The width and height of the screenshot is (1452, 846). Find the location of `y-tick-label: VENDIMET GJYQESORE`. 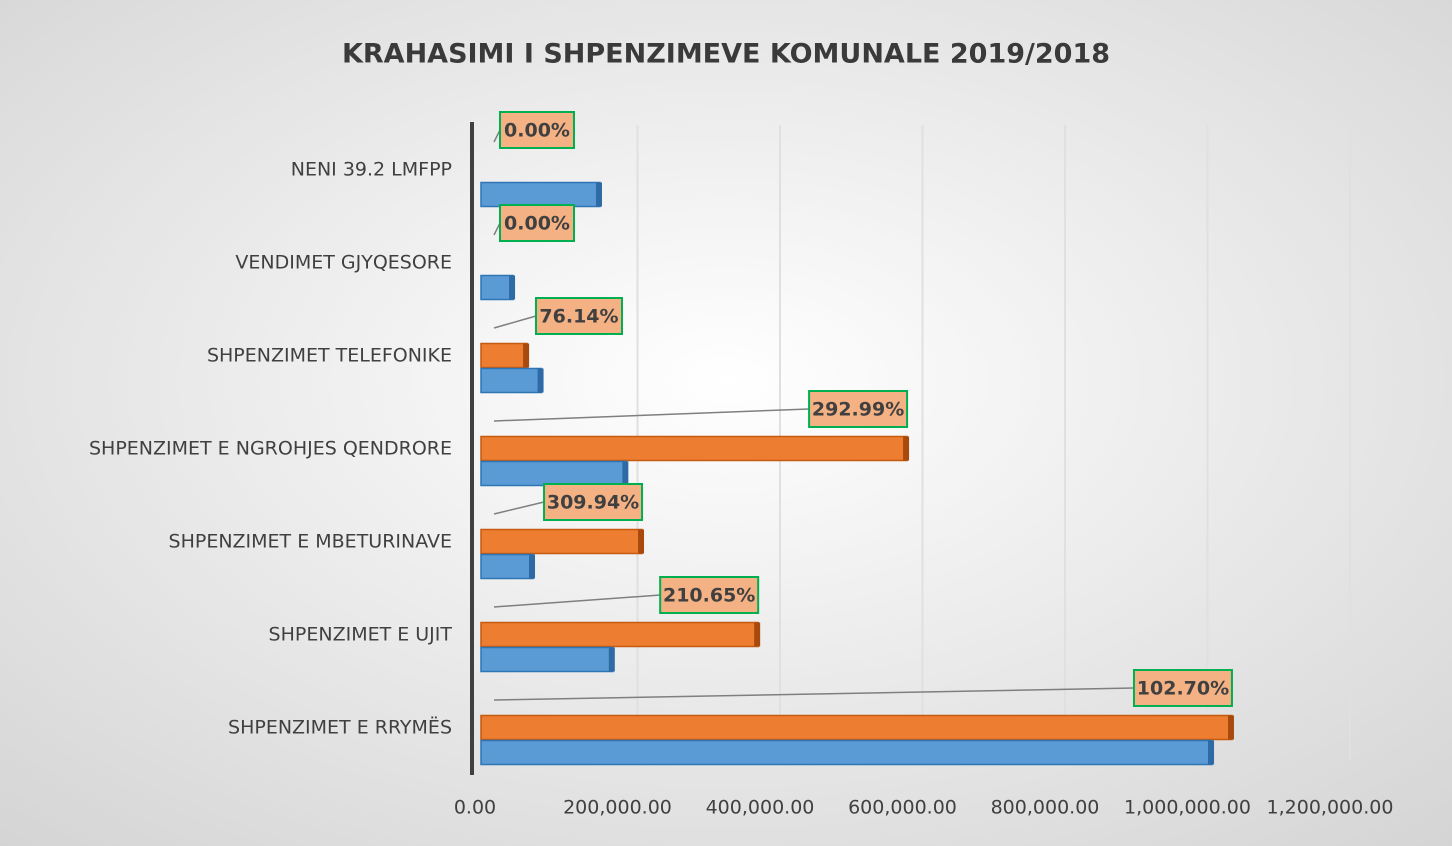

y-tick-label: VENDIMET GJYQESORE is located at coordinates (343, 263).